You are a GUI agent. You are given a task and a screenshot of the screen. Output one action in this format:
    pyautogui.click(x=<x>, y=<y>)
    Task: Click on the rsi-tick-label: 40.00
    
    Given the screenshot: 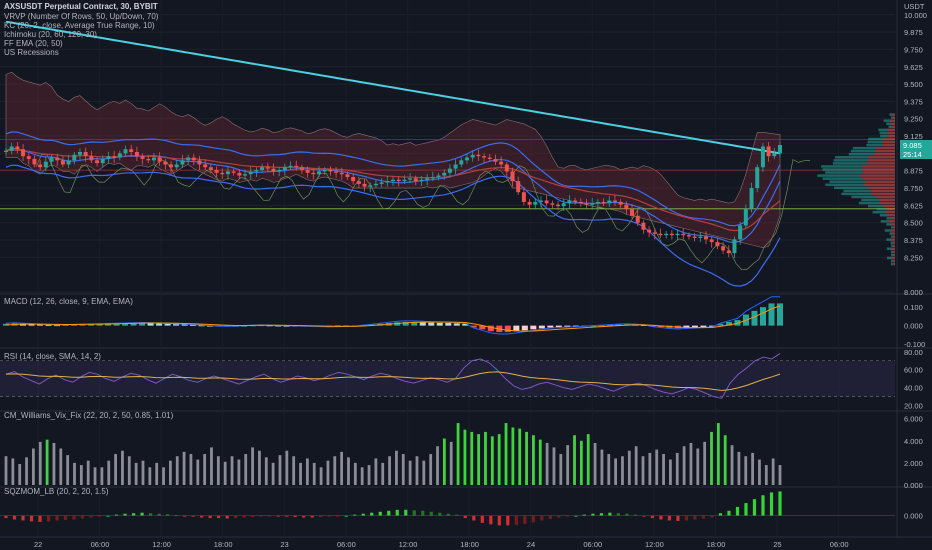 What is the action you would take?
    pyautogui.click(x=913, y=388)
    